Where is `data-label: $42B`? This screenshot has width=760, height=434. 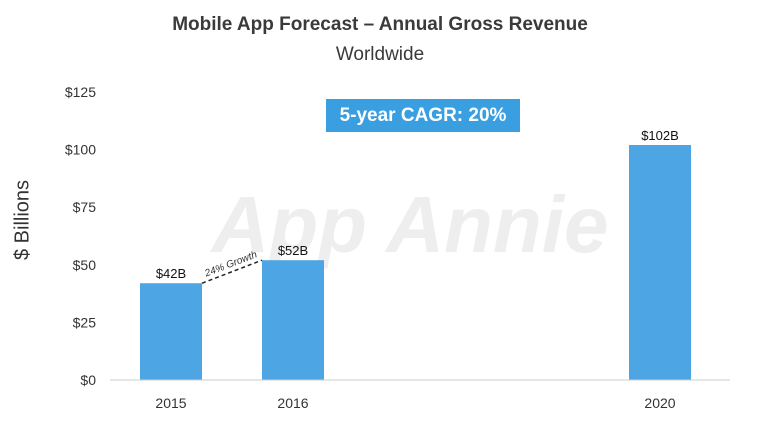 data-label: $42B is located at coordinates (171, 273).